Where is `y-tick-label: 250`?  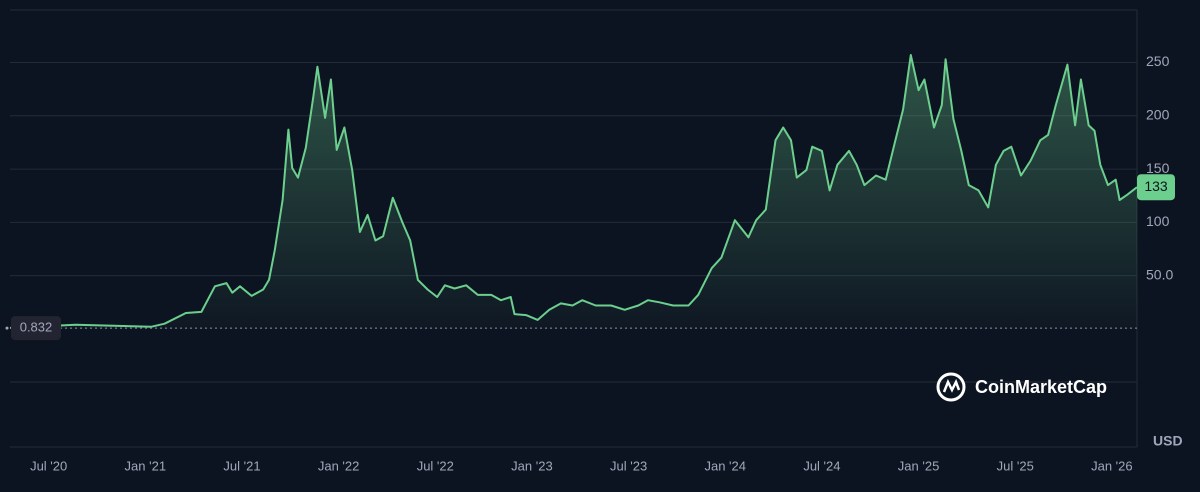
y-tick-label: 250 is located at coordinates (1158, 61).